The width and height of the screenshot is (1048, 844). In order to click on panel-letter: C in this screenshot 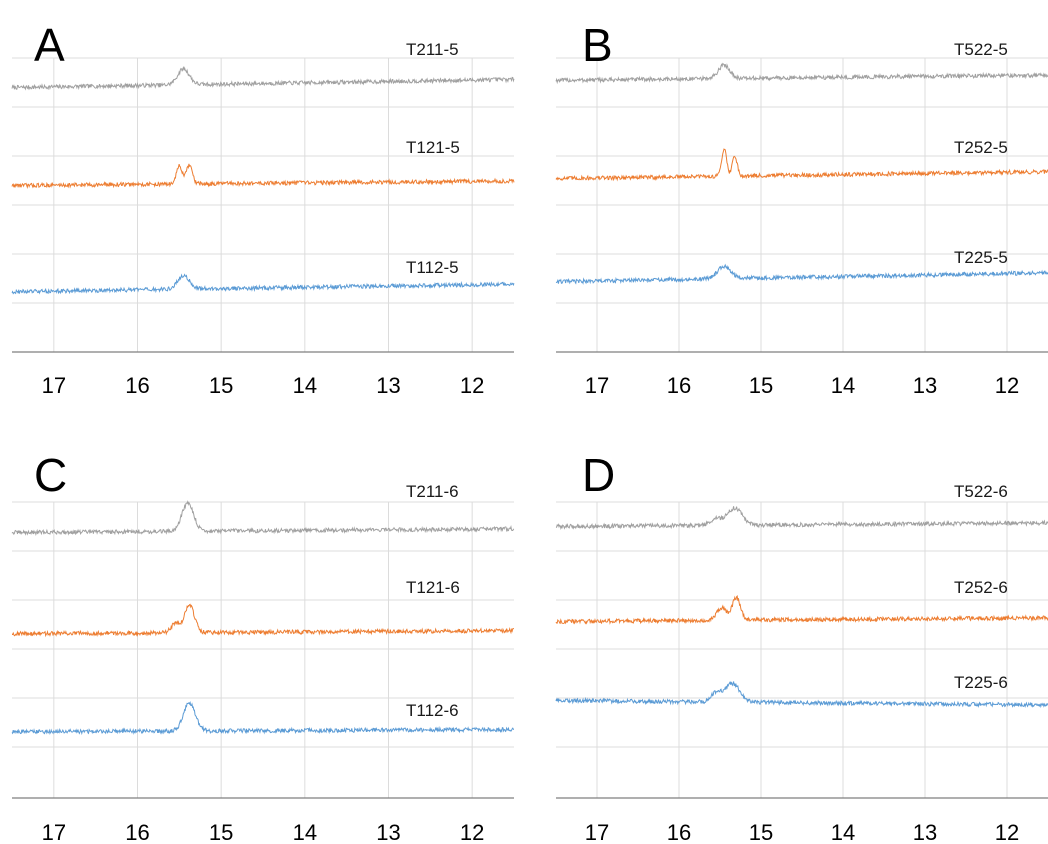, I will do `click(51, 475)`.